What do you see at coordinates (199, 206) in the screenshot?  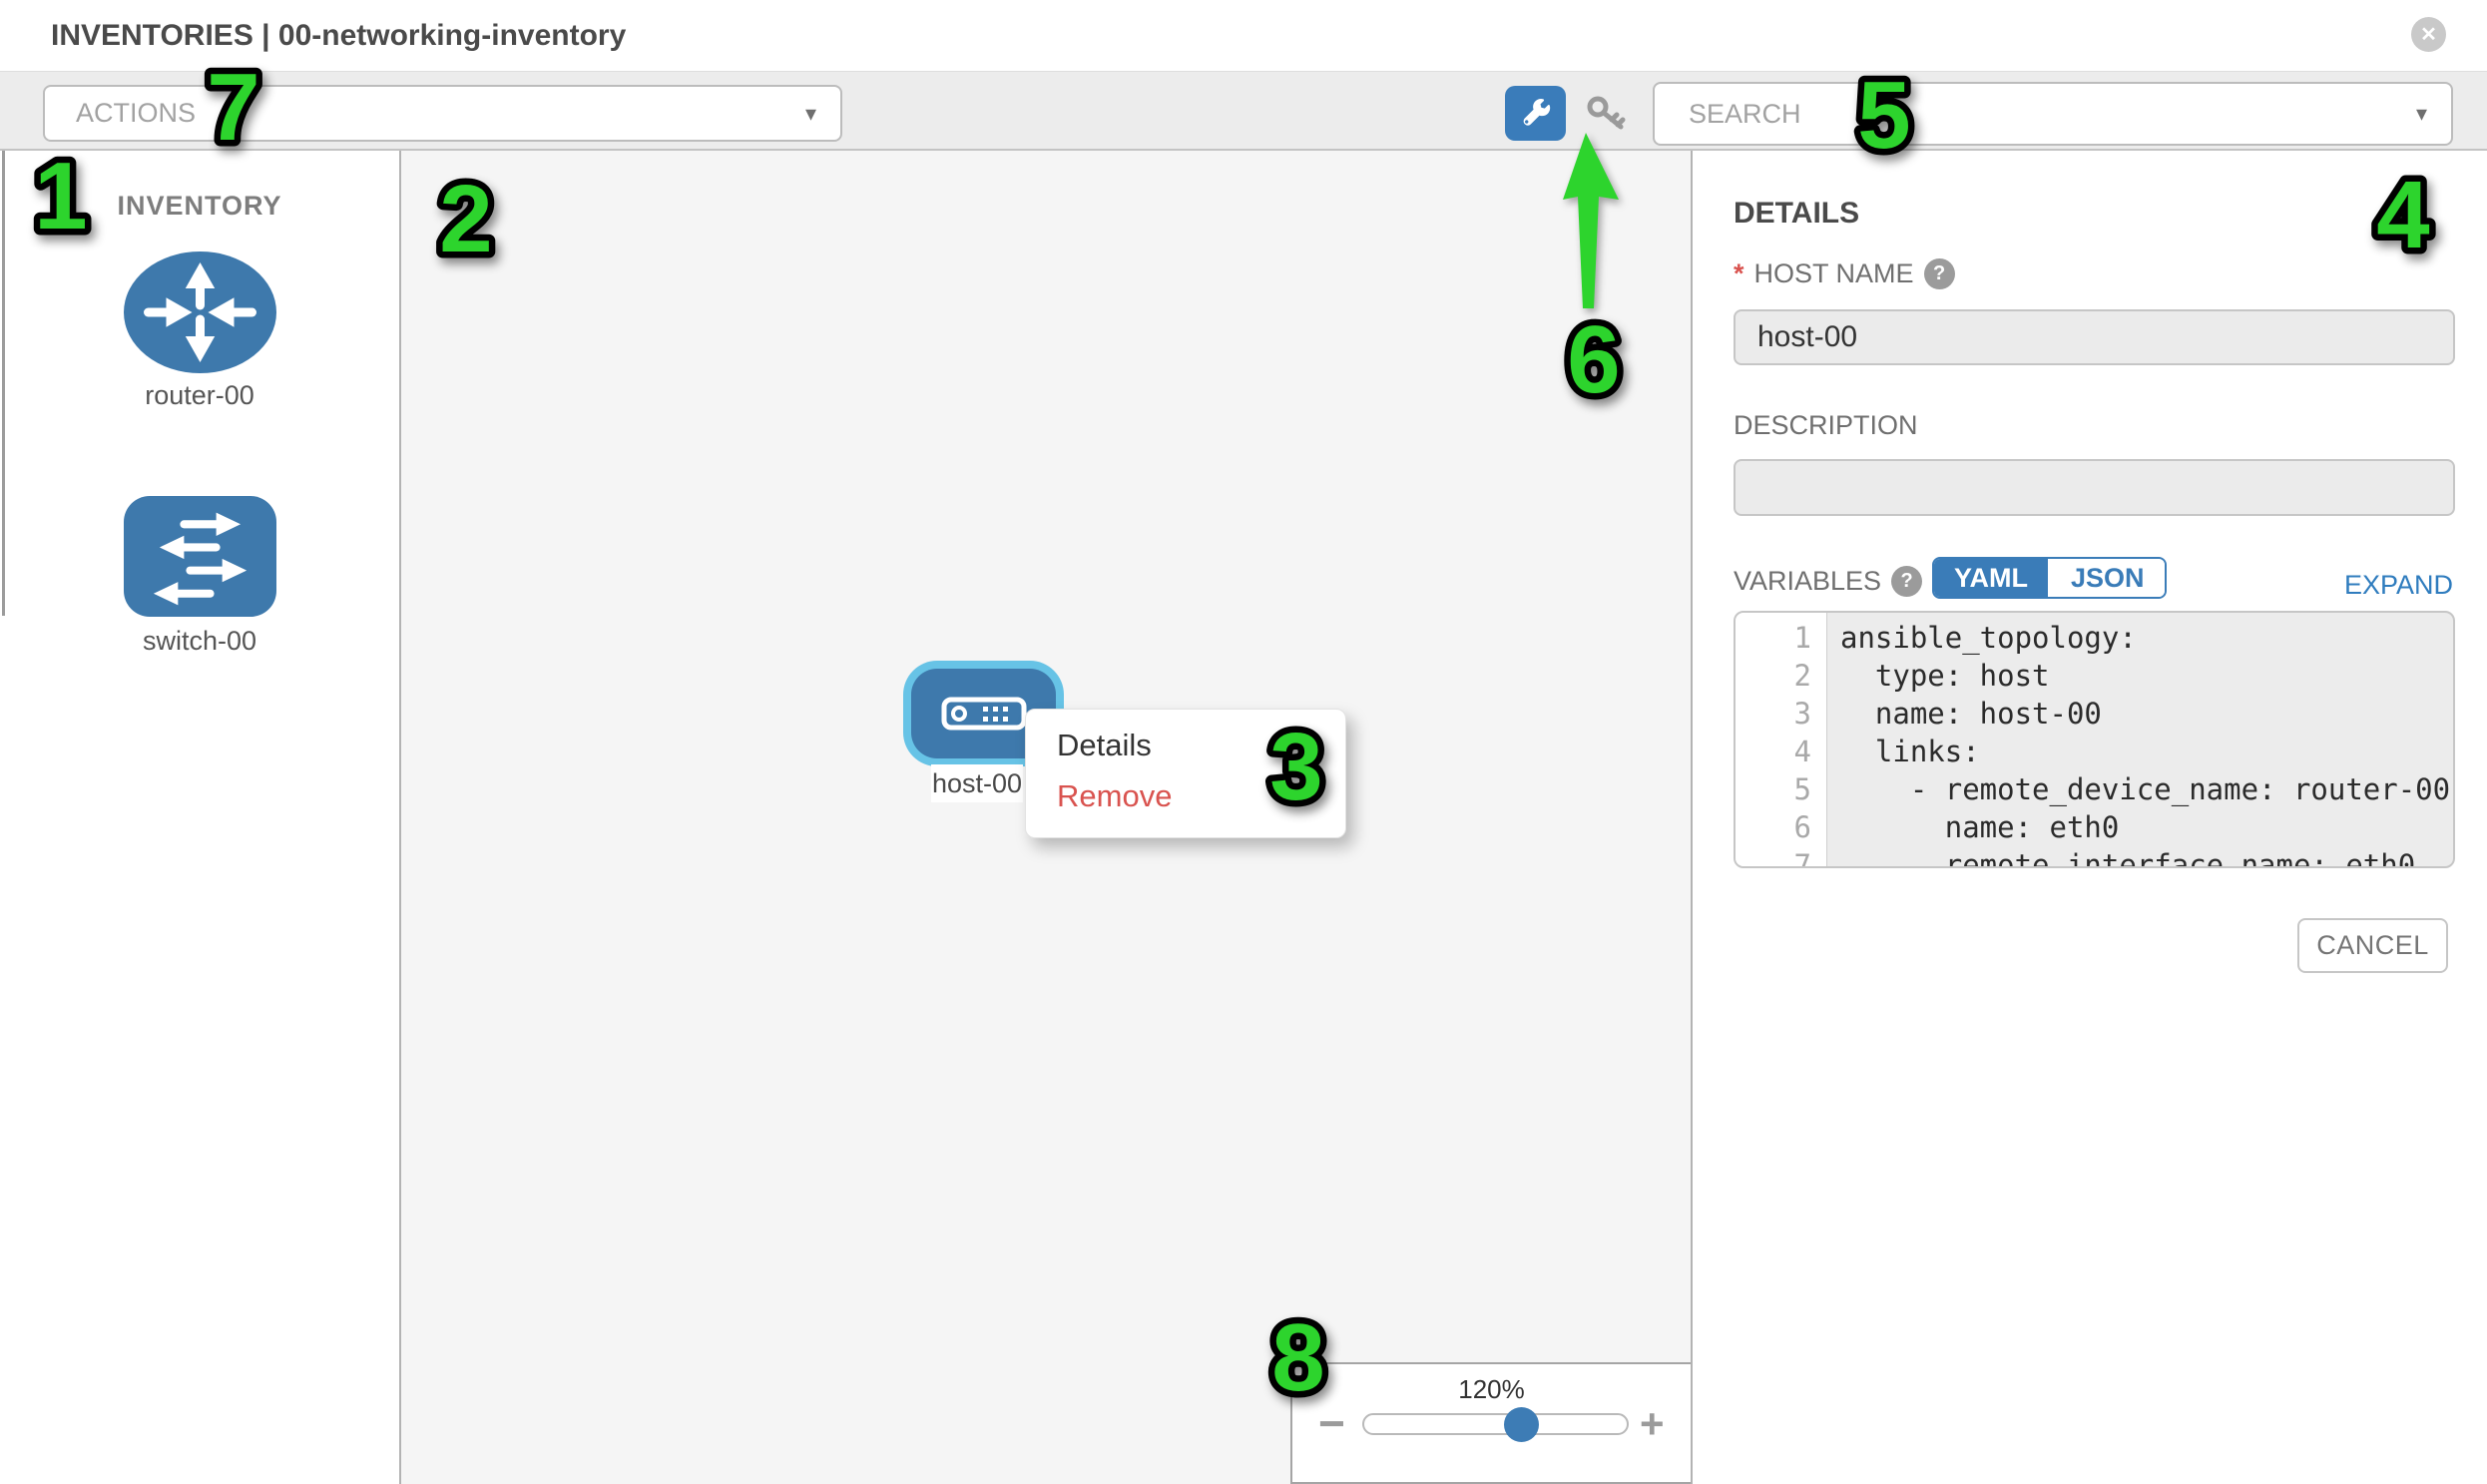 I see `sidebar-title: INVENTORY` at bounding box center [199, 206].